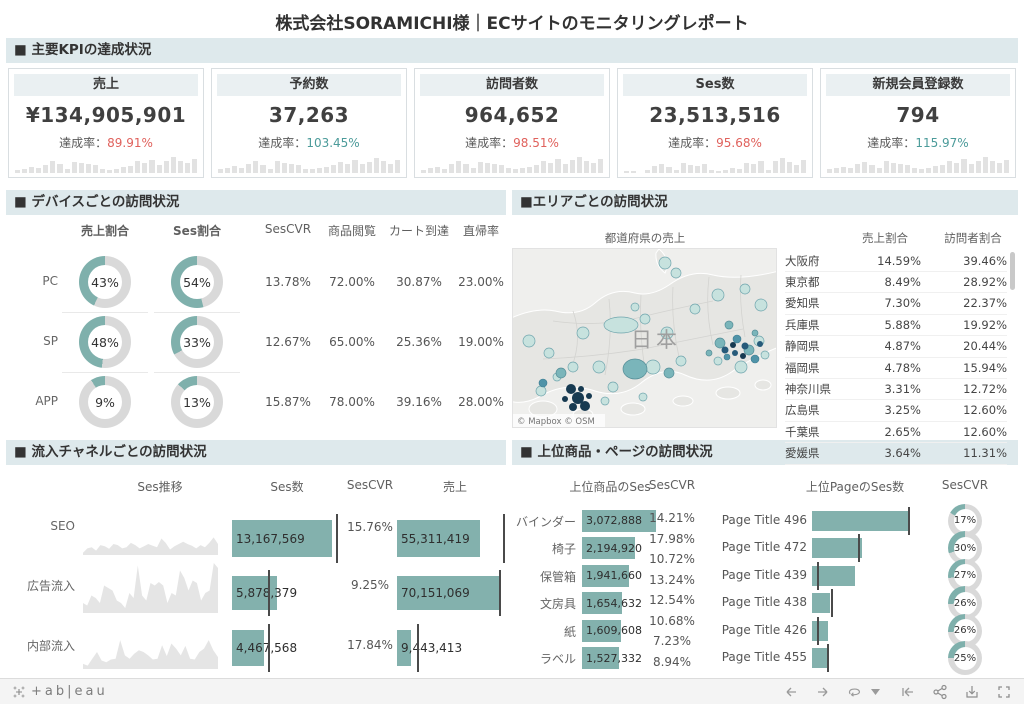 The image size is (1024, 704). What do you see at coordinates (672, 641) in the screenshot?
I see `product-sescvr-value: 7.23%` at bounding box center [672, 641].